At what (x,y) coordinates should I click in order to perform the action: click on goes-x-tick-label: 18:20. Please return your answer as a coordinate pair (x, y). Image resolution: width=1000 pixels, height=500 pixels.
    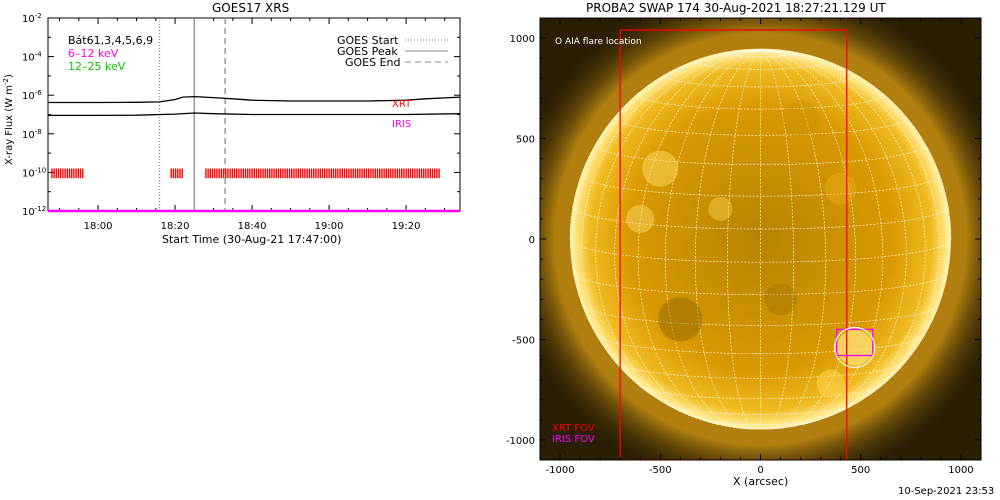
    Looking at the image, I should click on (175, 226).